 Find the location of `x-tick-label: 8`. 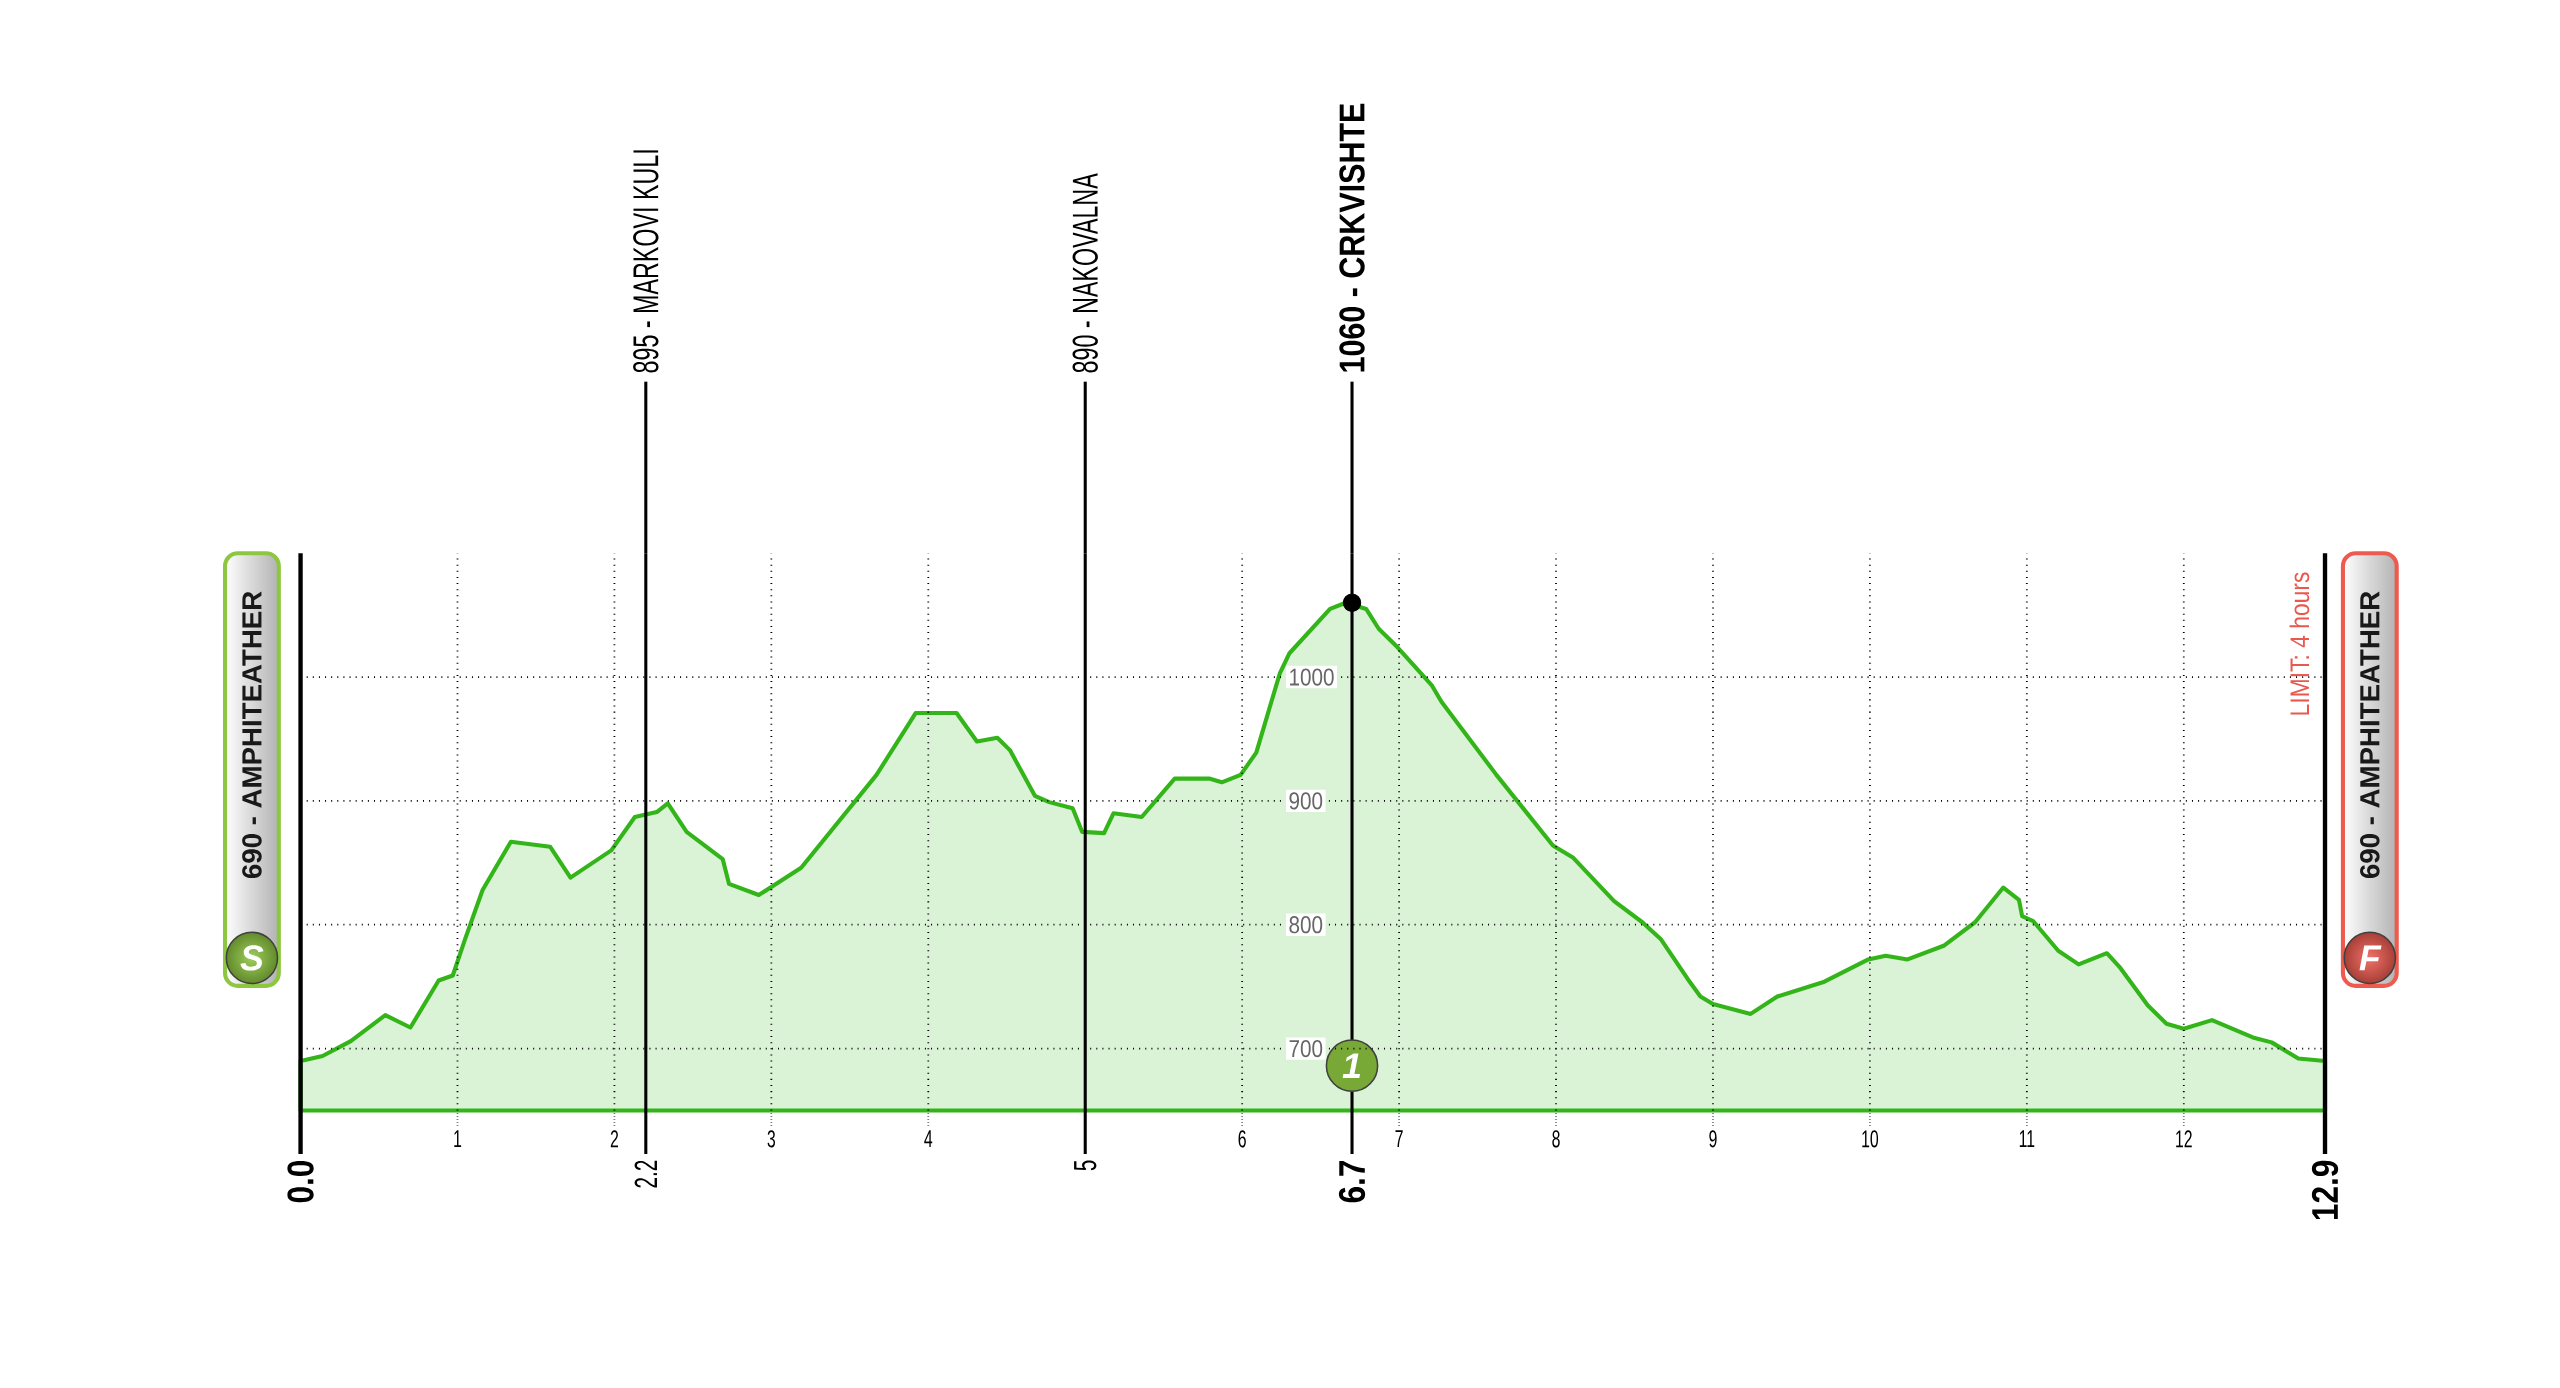

x-tick-label: 8 is located at coordinates (1556, 1139).